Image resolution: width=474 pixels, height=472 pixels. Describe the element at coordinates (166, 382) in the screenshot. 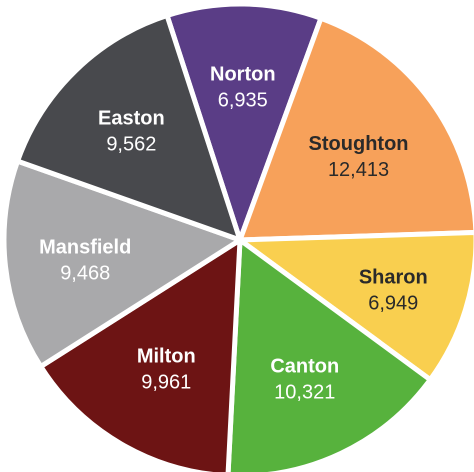

I see `slice-value-milton: 9,961` at that location.